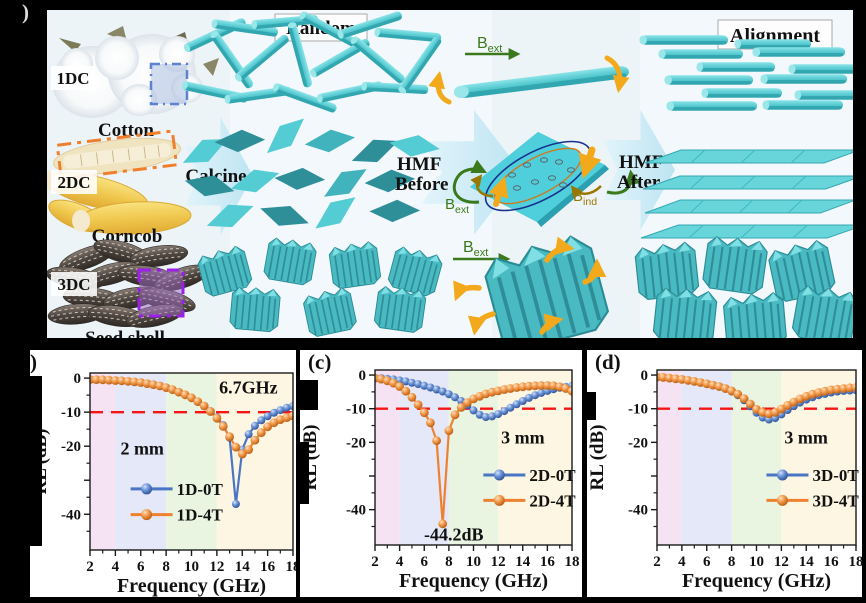 The image size is (866, 603). What do you see at coordinates (161, 293) in the screenshot?
I see `seed-roi-box` at bounding box center [161, 293].